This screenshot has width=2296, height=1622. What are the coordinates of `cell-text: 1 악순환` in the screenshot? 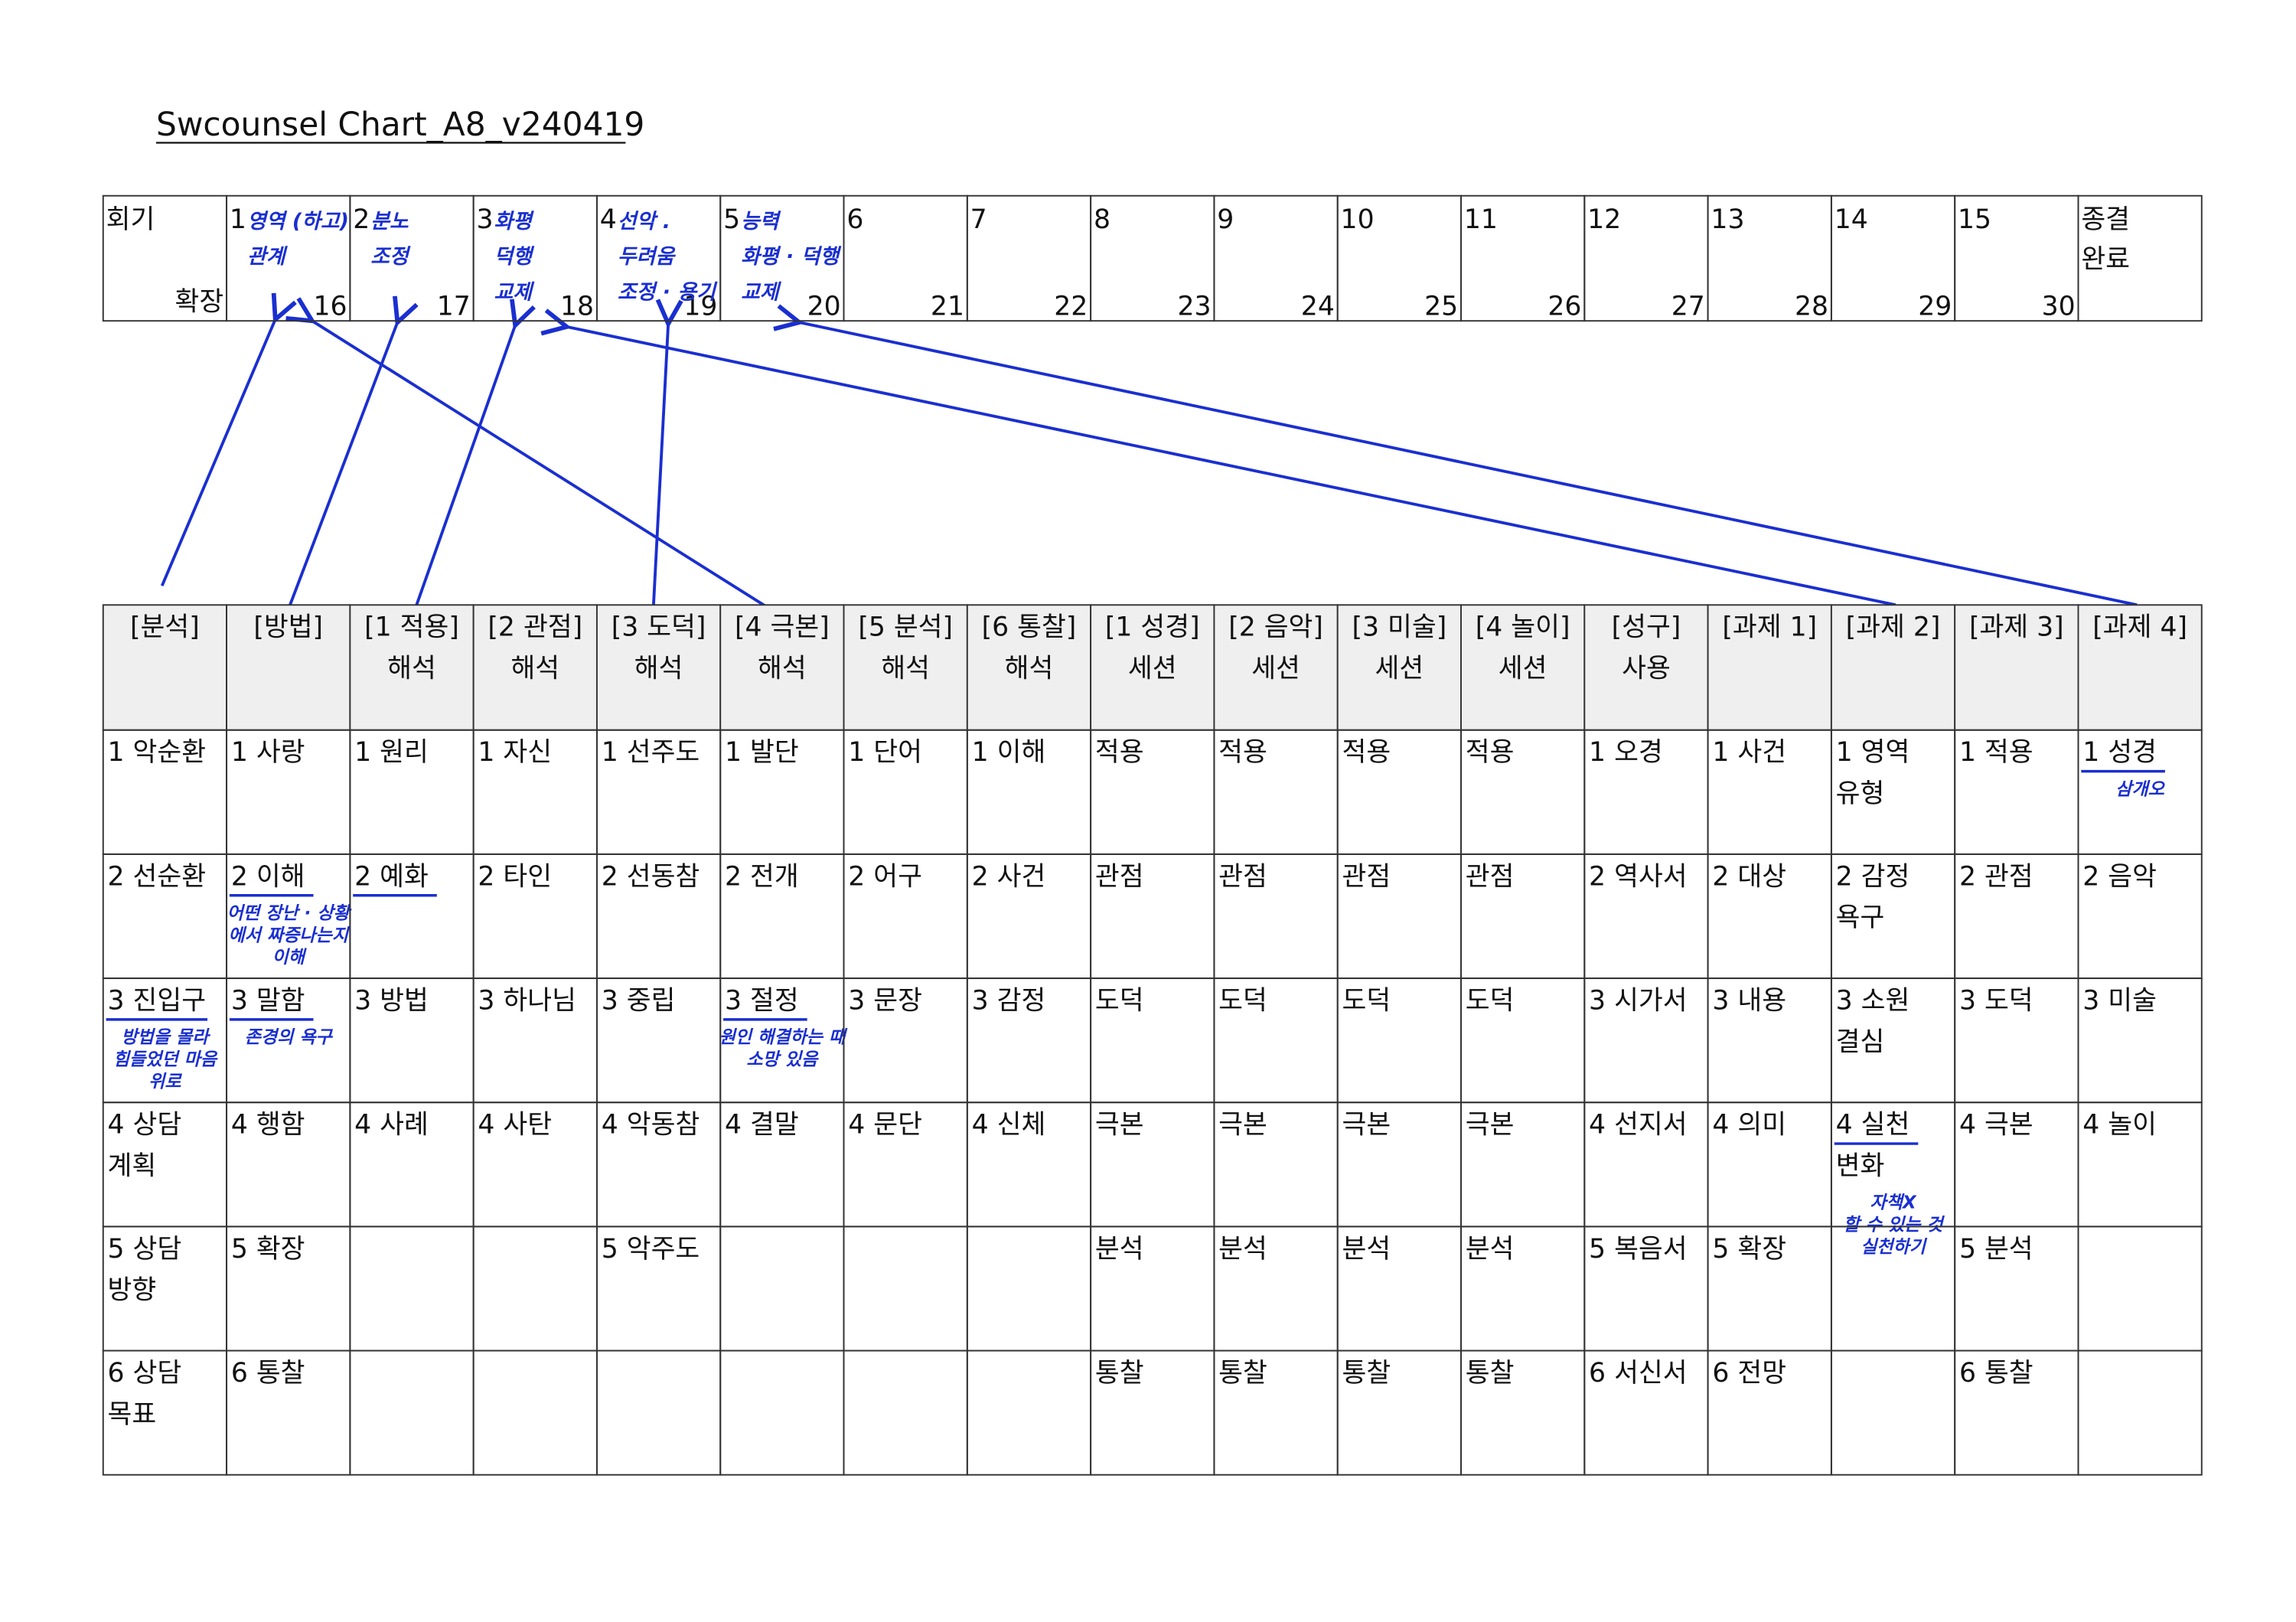 It's located at (157, 752).